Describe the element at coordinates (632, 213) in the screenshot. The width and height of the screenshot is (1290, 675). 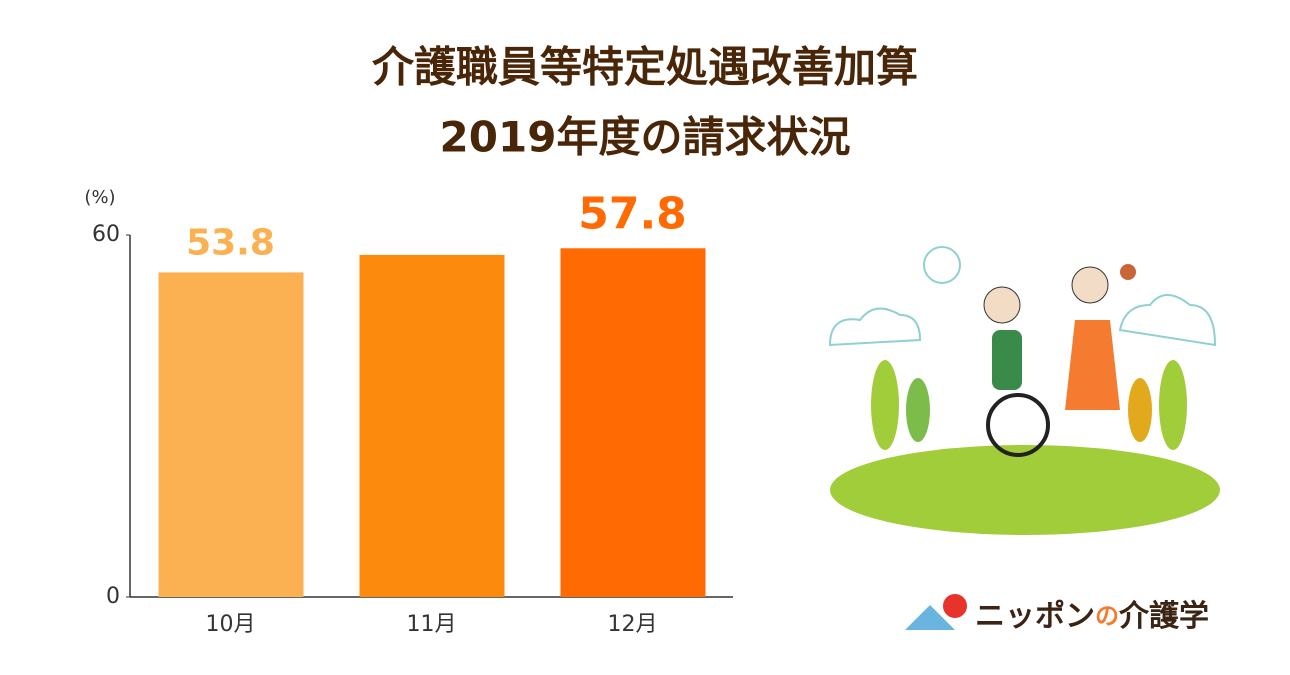
I see `data-label: 57.8` at that location.